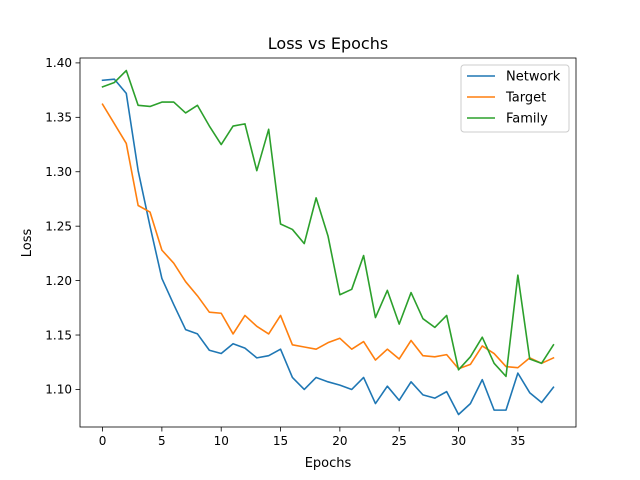 This screenshot has height=480, width=640. Describe the element at coordinates (525, 98) in the screenshot. I see `legend-label-target: Target` at that location.